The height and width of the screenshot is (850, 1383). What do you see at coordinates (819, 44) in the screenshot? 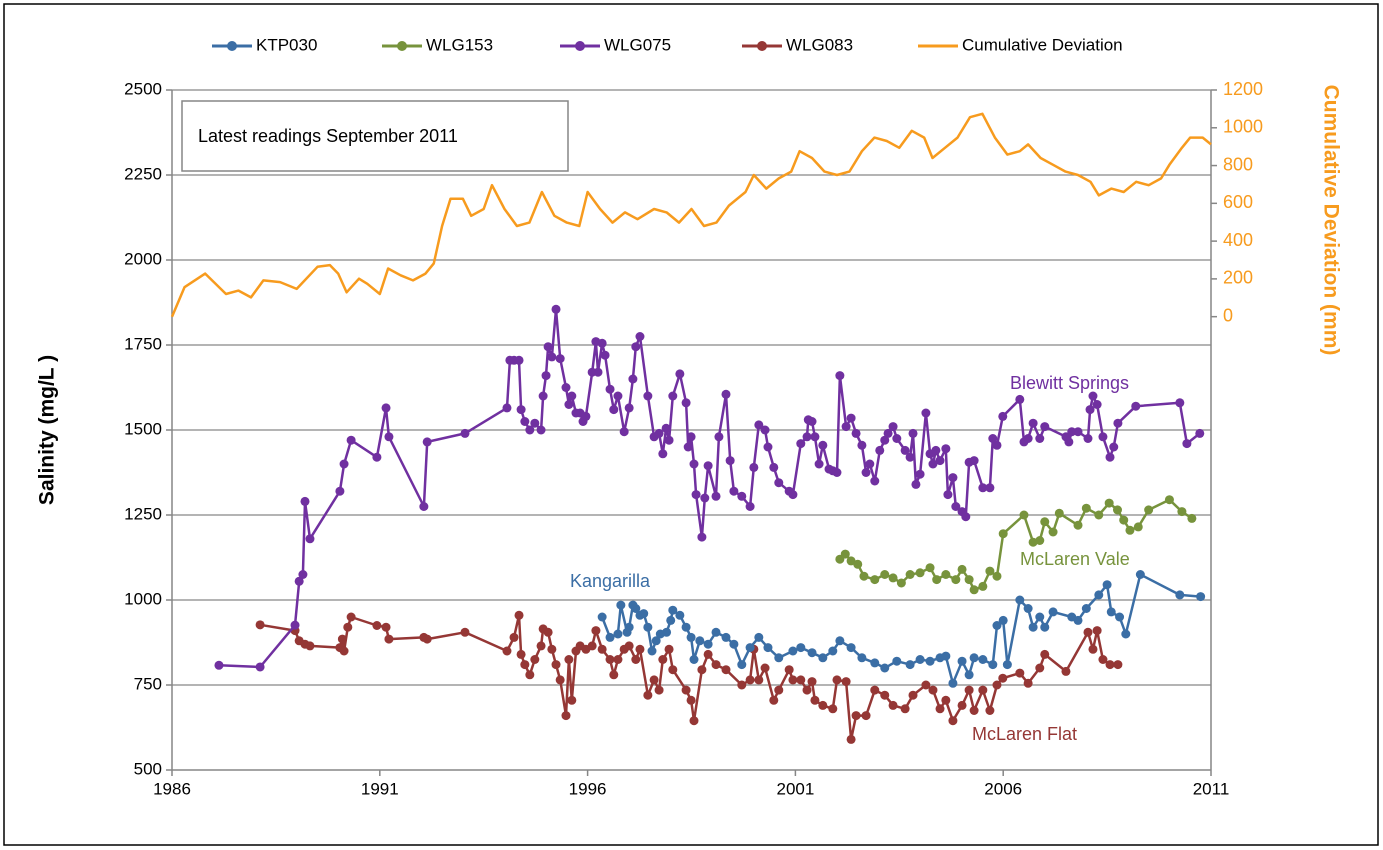
I see `legend-label: WLG083` at bounding box center [819, 44].